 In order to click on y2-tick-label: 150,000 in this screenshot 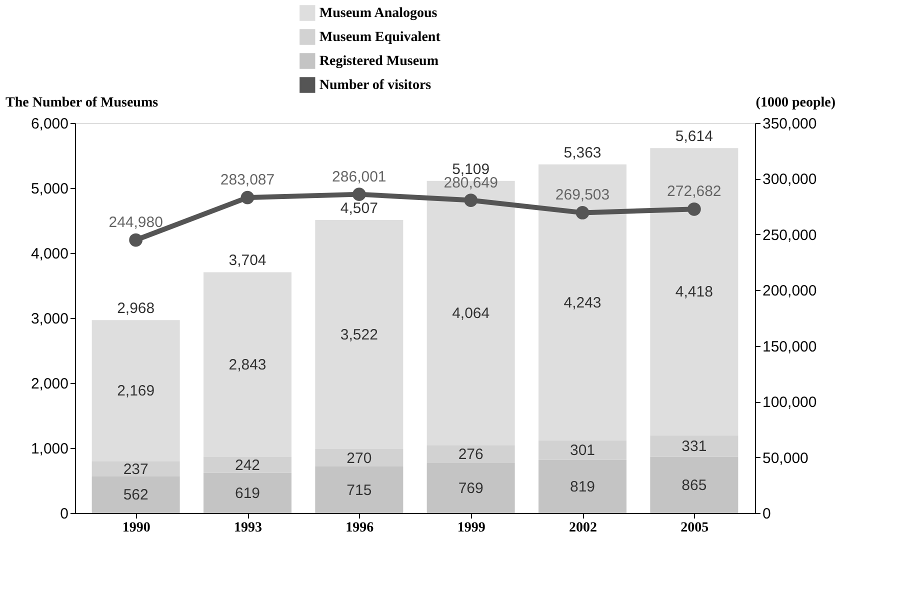, I will do `click(789, 347)`.